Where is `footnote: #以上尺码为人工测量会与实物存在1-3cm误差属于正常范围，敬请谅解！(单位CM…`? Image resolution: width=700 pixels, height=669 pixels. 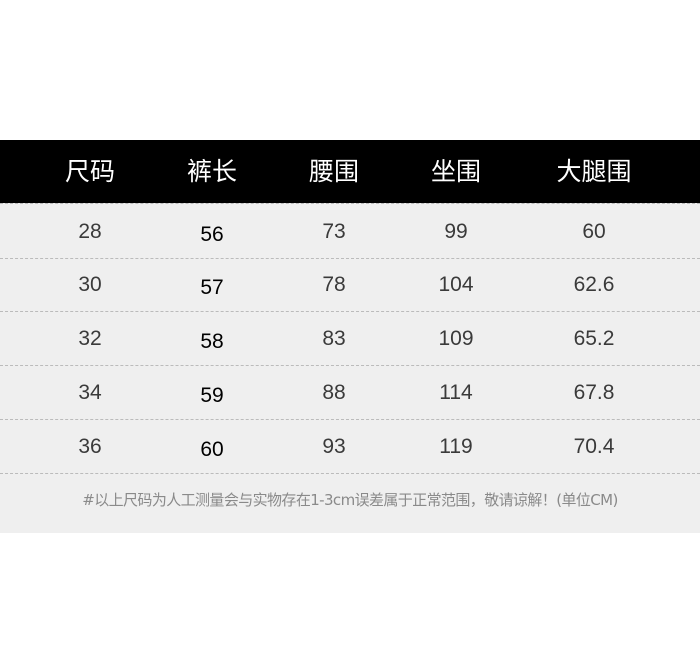
footnote: #以上尺码为人工测量会与实物存在1-3cm误差属于正常范围，敬请谅解！(单位CM… is located at coordinates (350, 500).